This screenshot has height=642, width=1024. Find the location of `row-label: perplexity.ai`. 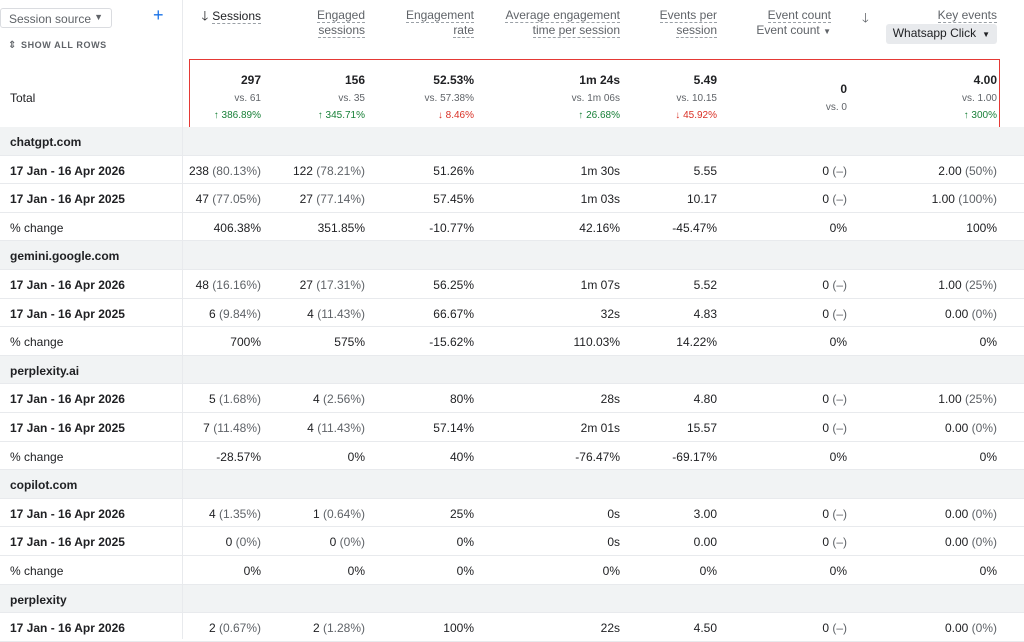

row-label: perplexity.ai is located at coordinates (45, 370).